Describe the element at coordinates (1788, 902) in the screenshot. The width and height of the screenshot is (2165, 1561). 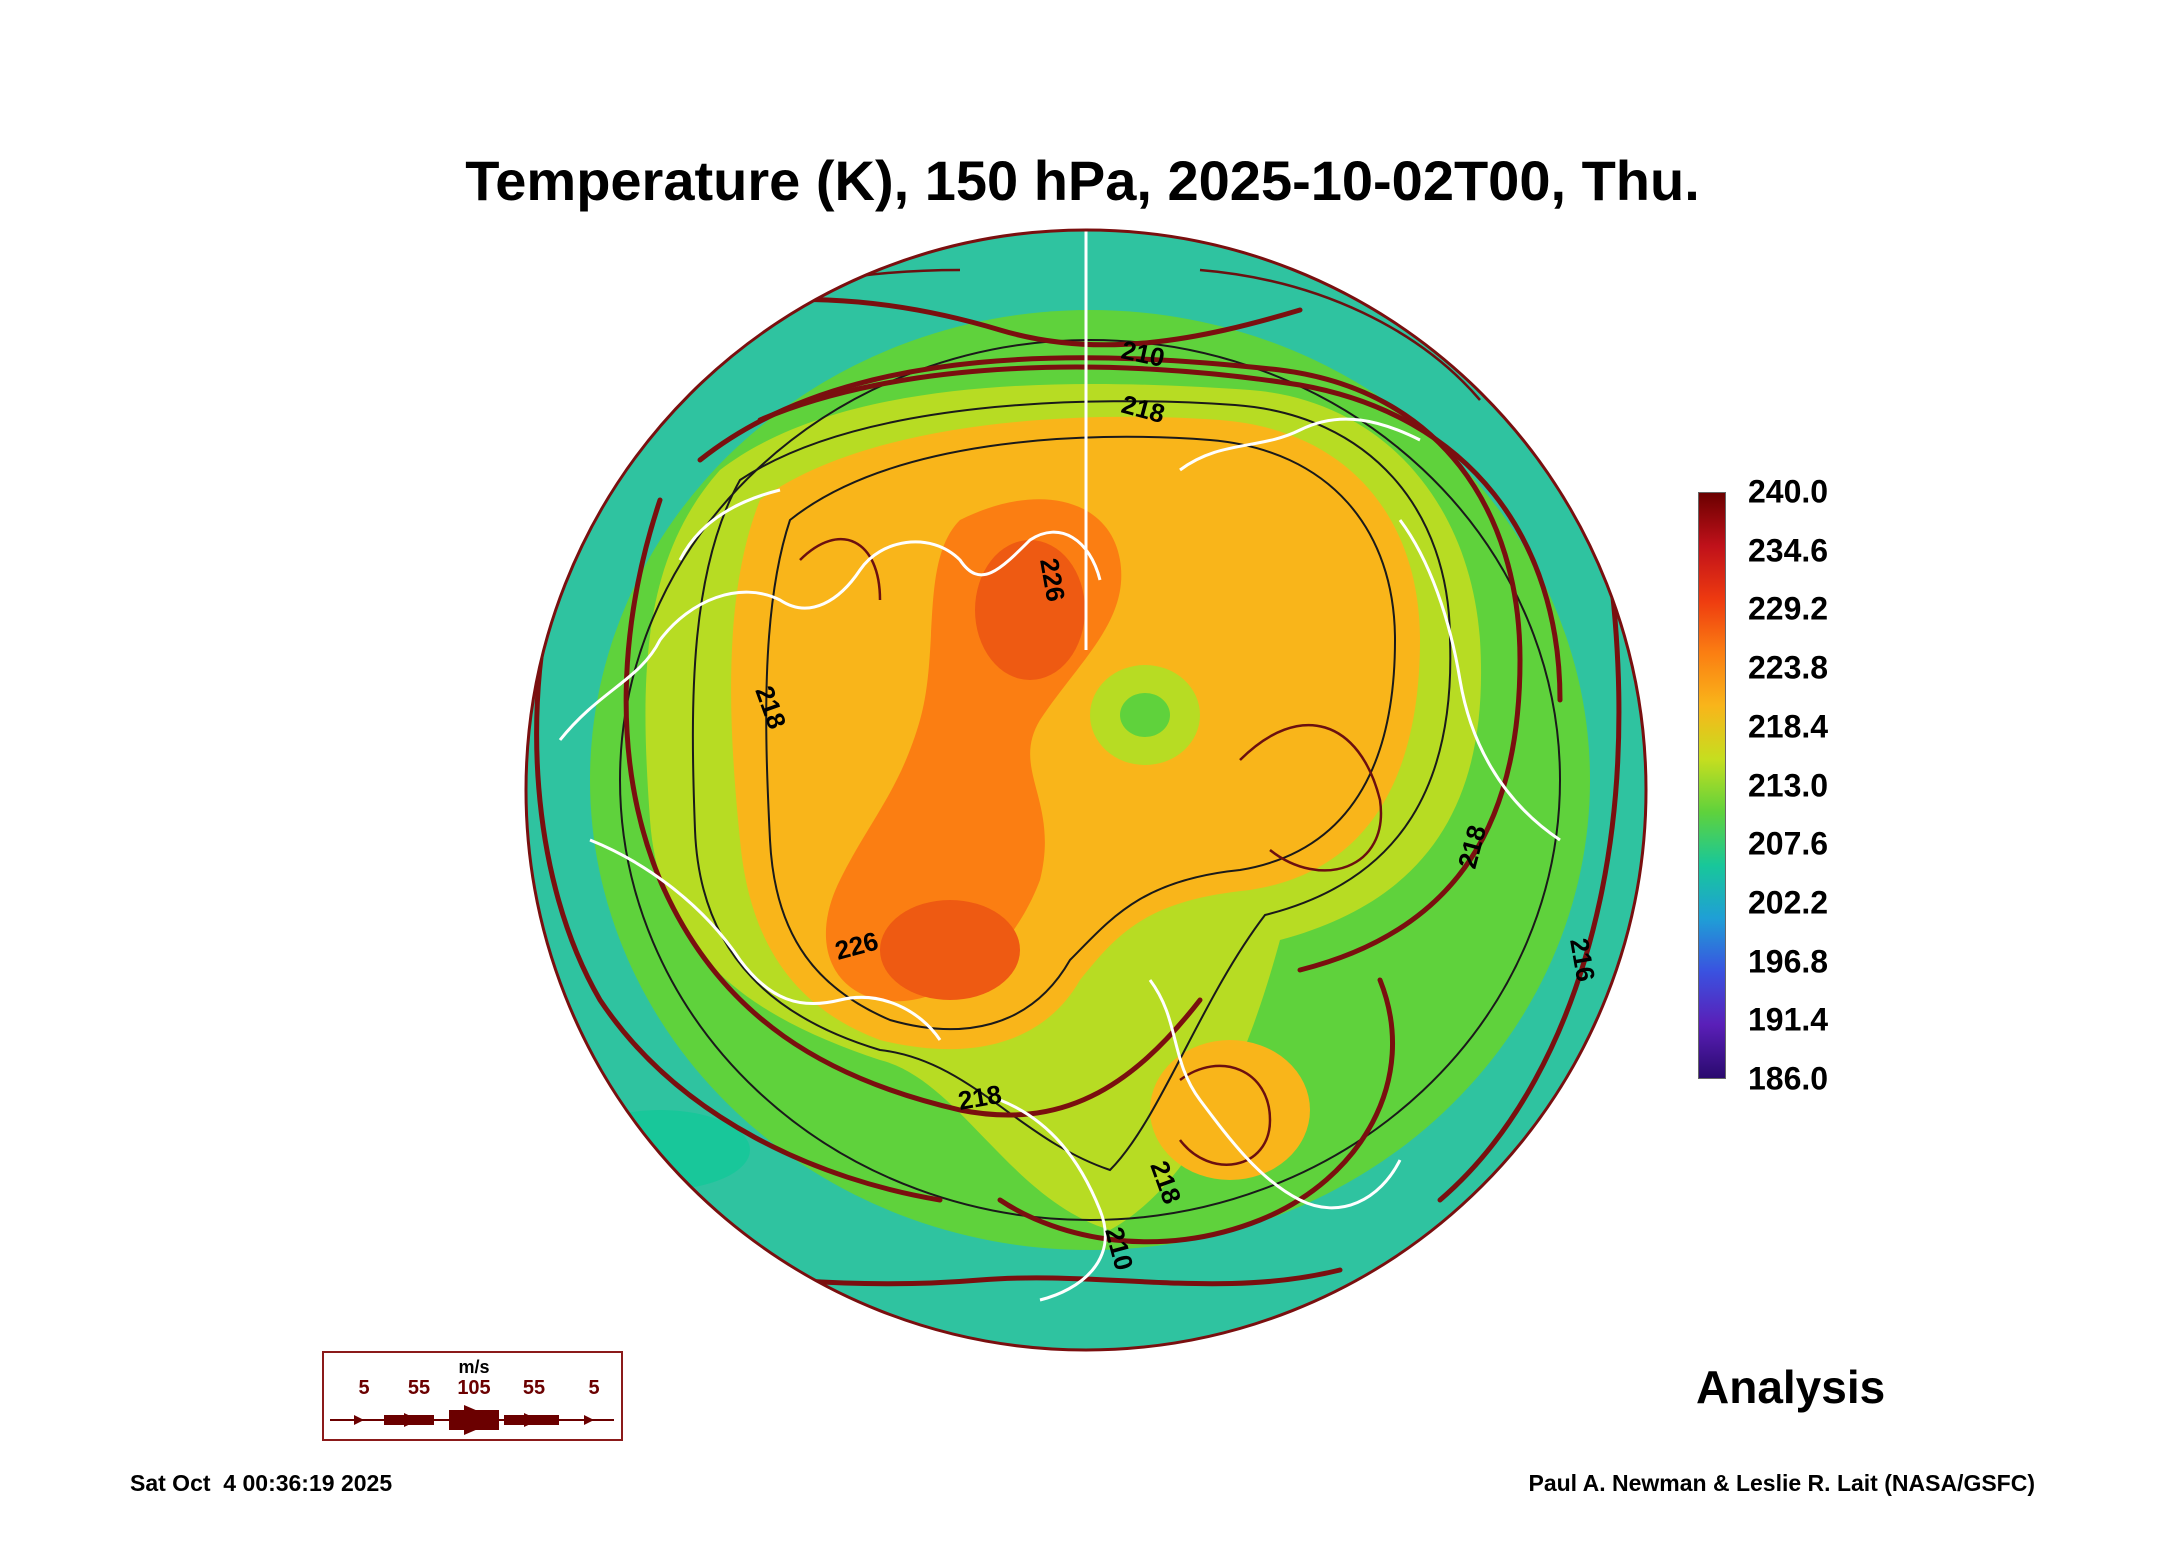
I see `colorbar-label: 202.2` at that location.